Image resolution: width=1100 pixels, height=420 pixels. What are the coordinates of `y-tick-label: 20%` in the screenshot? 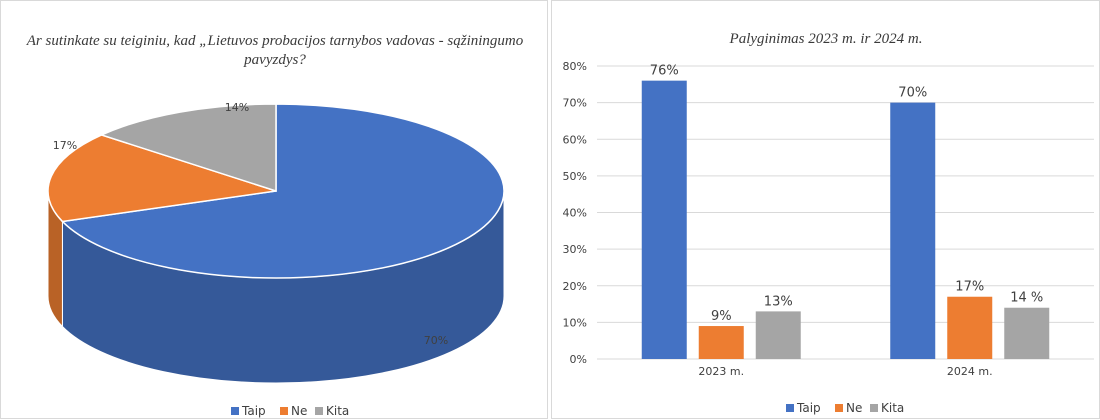 It's located at (575, 286).